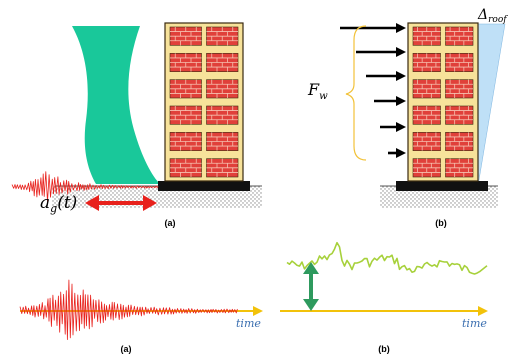 Image resolution: width=513 pixels, height=356 pixels. Describe the element at coordinates (384, 297) in the screenshot. I see `panel-wind-record: time (b)` at that location.